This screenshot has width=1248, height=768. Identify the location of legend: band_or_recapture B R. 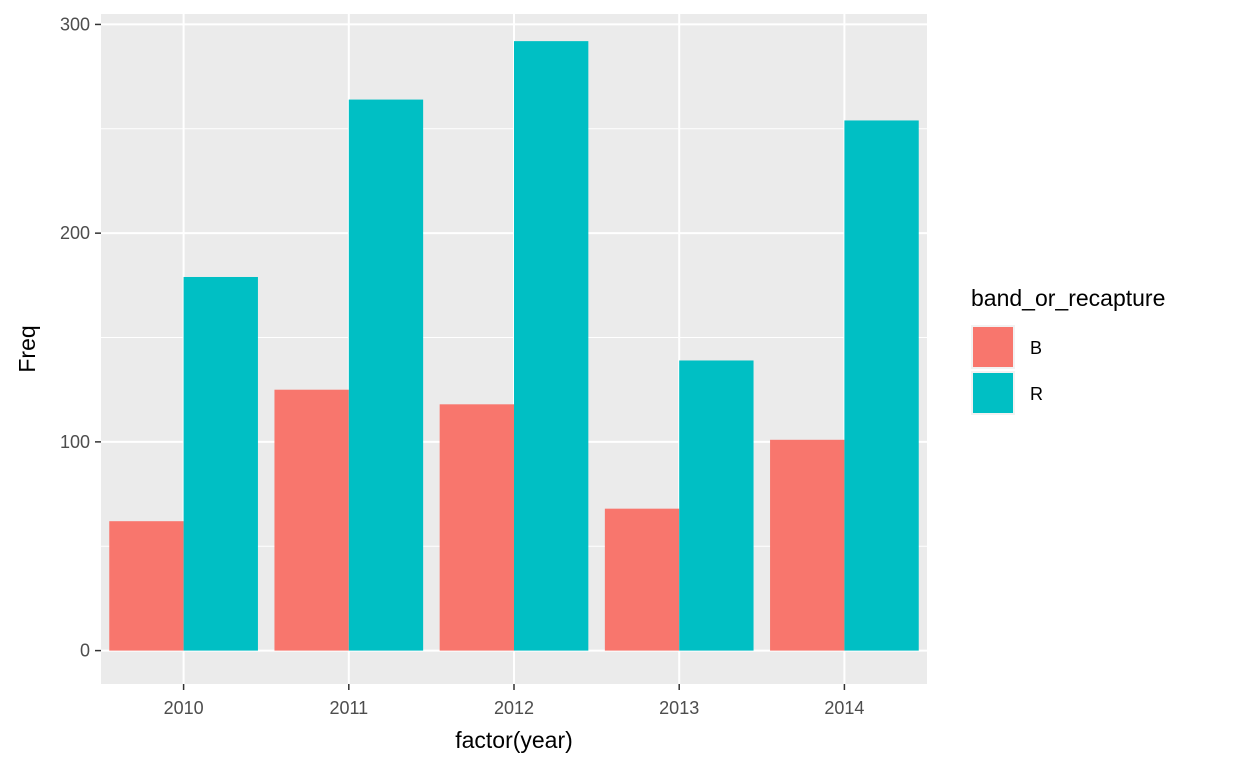
(1068, 350).